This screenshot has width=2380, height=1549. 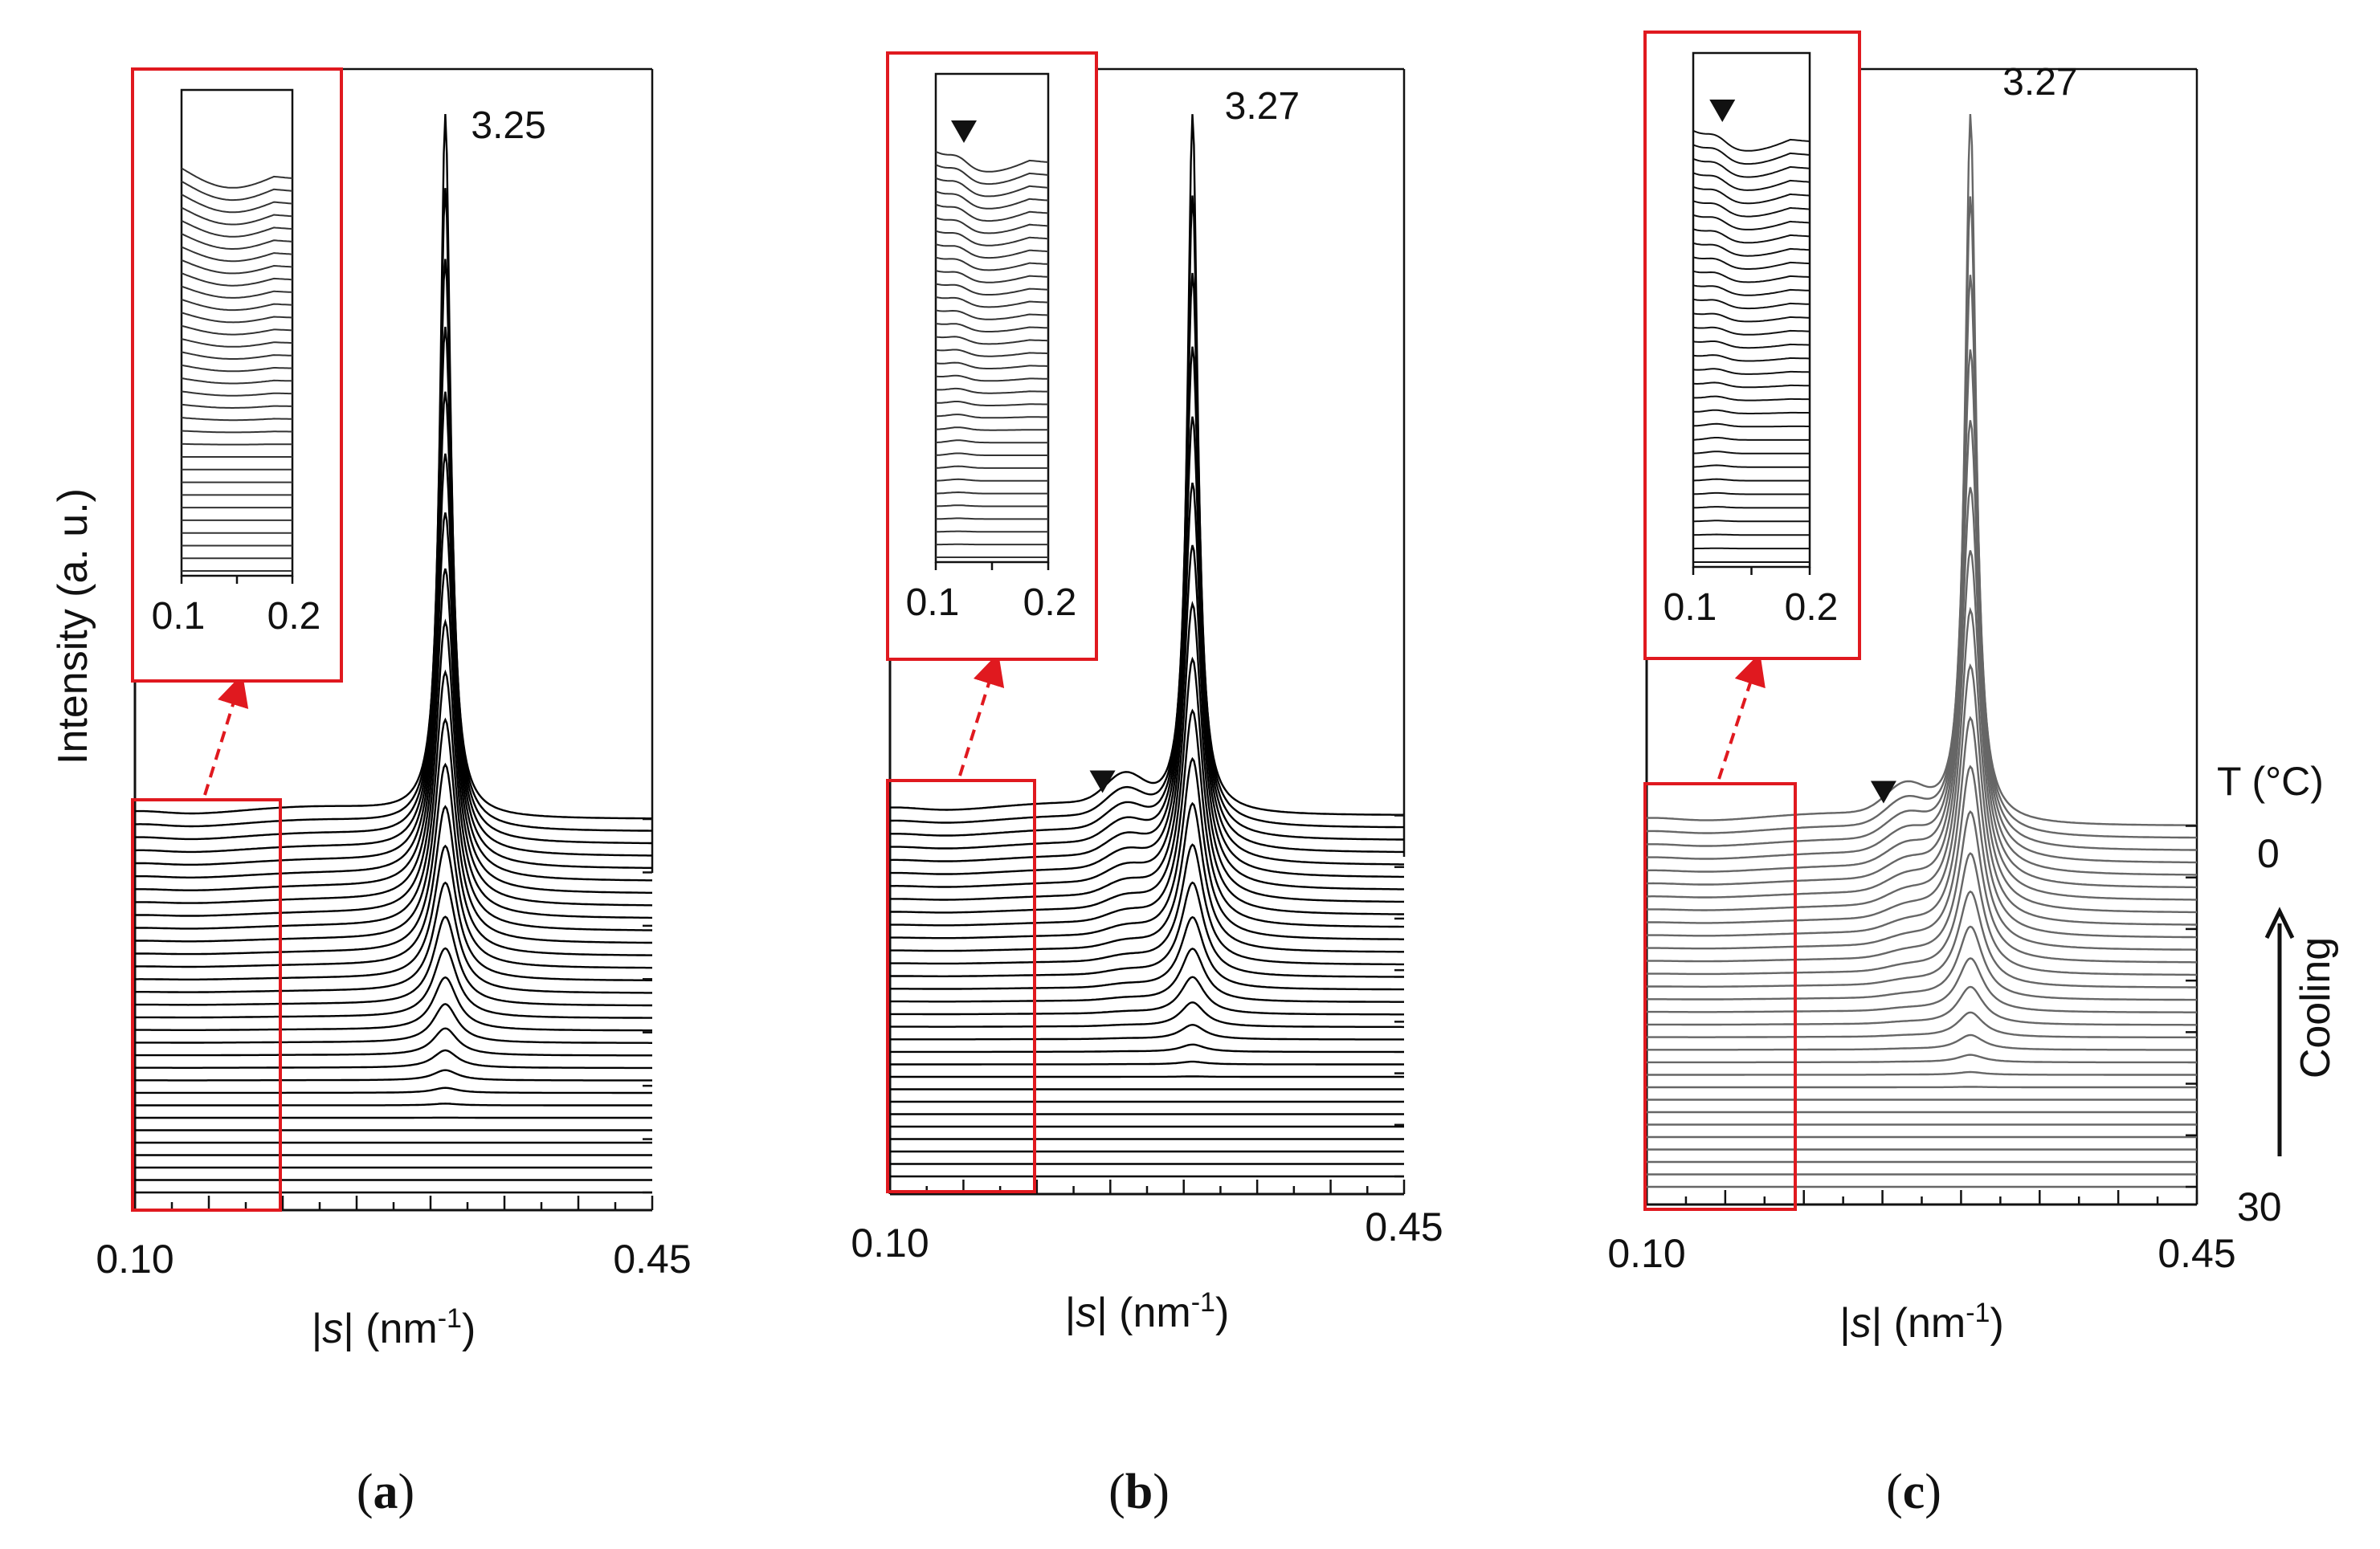 What do you see at coordinates (508, 125) in the screenshot?
I see `peak-label: 3.25` at bounding box center [508, 125].